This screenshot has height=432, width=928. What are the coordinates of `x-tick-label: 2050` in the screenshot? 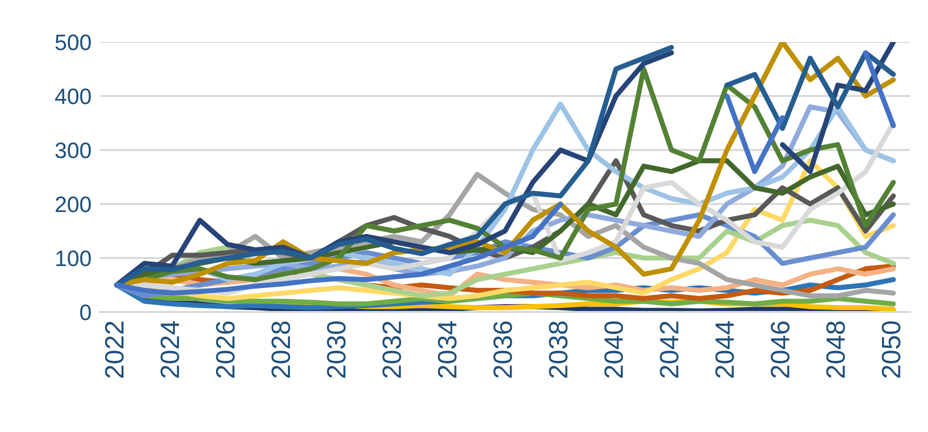 It's located at (891, 349).